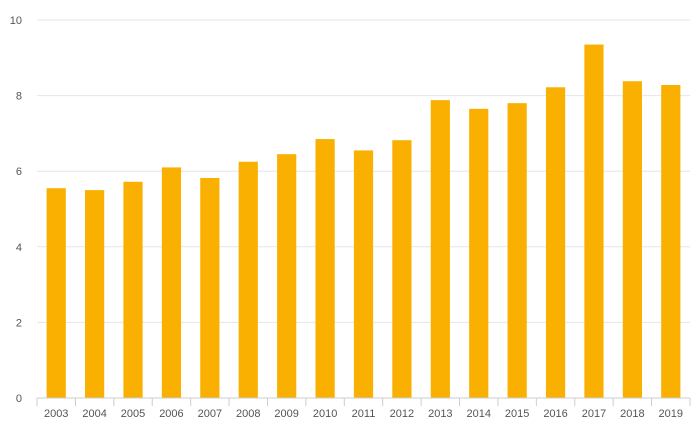  Describe the element at coordinates (94, 414) in the screenshot. I see `x-tick-label: 2004` at that location.